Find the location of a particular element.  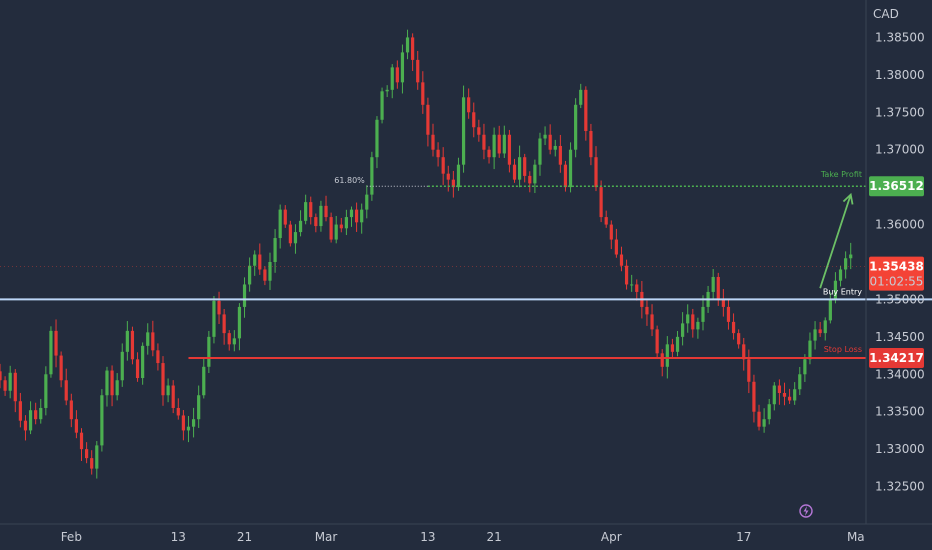

lightning-icon is located at coordinates (806, 511).